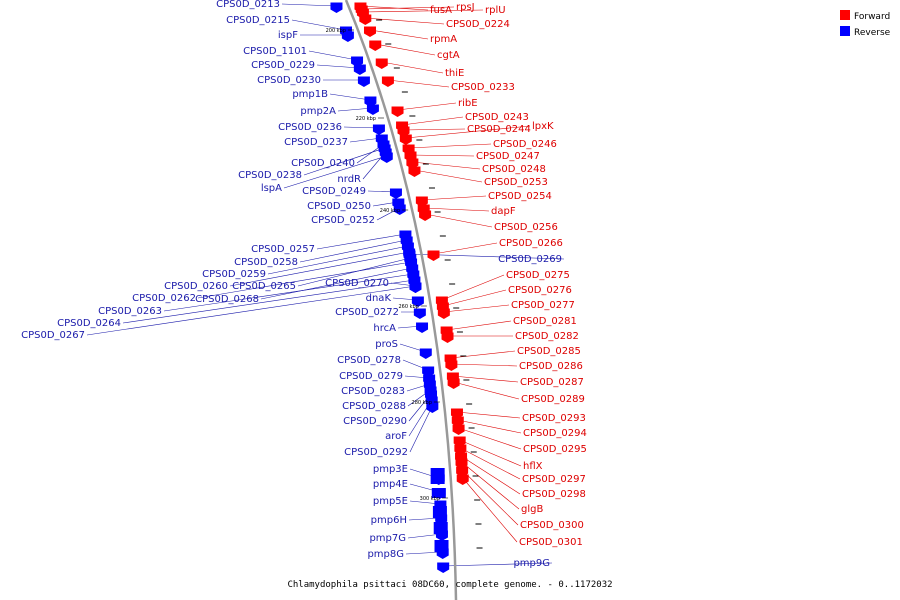  What do you see at coordinates (554, 418) in the screenshot?
I see `gene-label-cps0d-0293: CPS0D_0293` at bounding box center [554, 418].